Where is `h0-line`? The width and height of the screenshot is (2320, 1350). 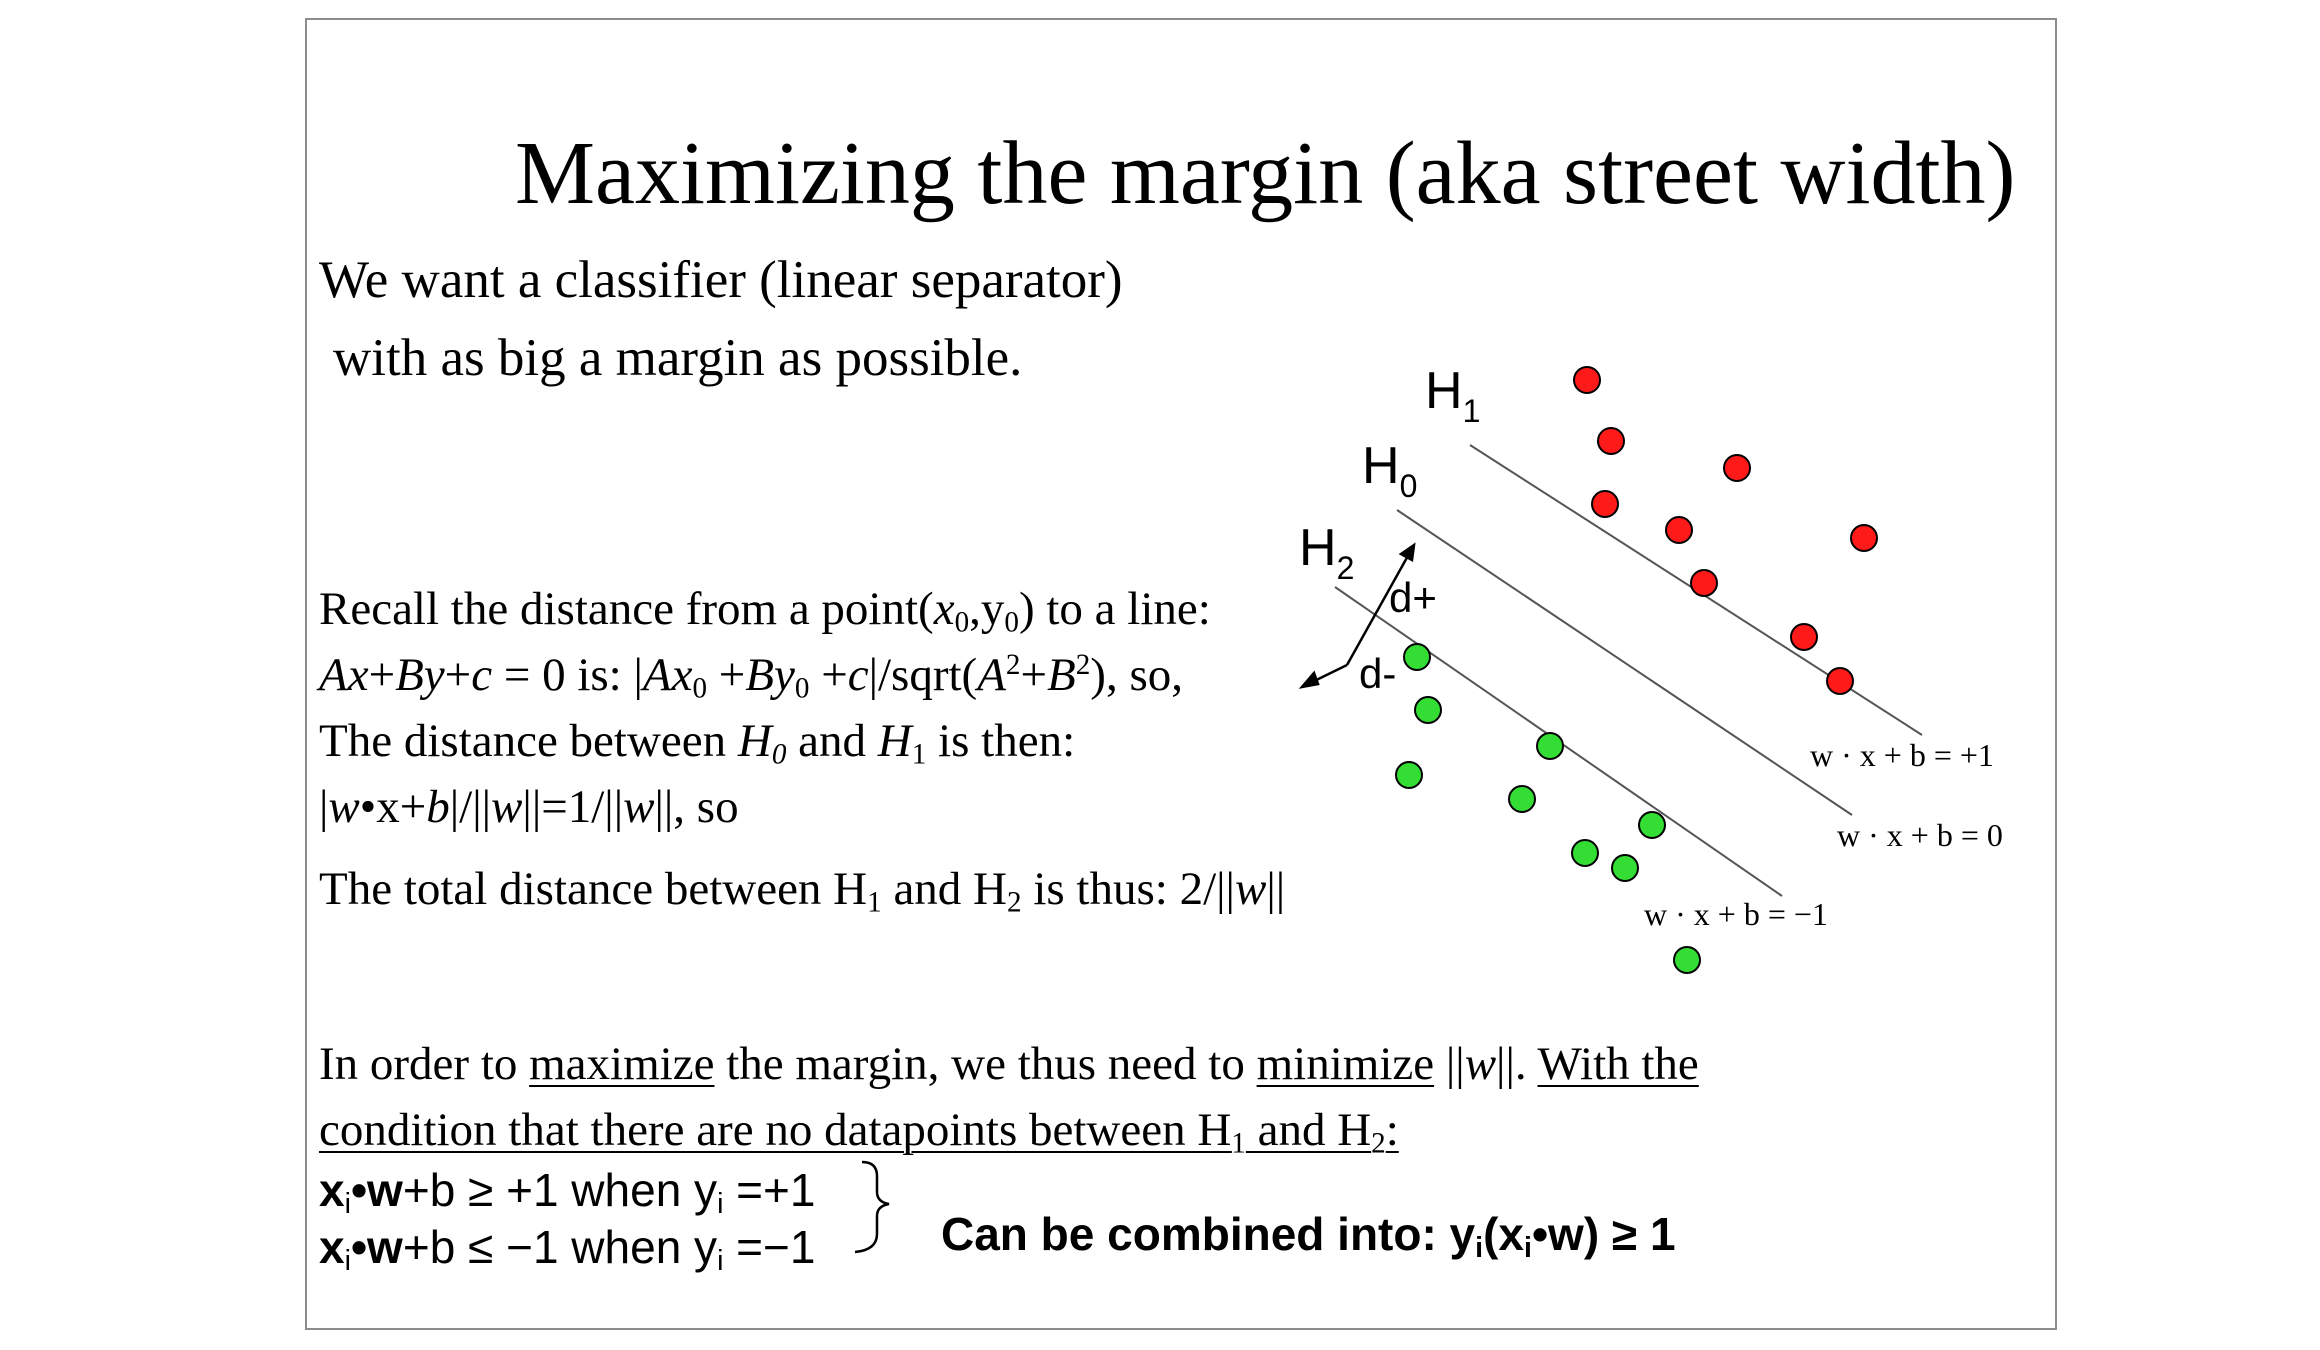
h0-line is located at coordinates (1624, 662).